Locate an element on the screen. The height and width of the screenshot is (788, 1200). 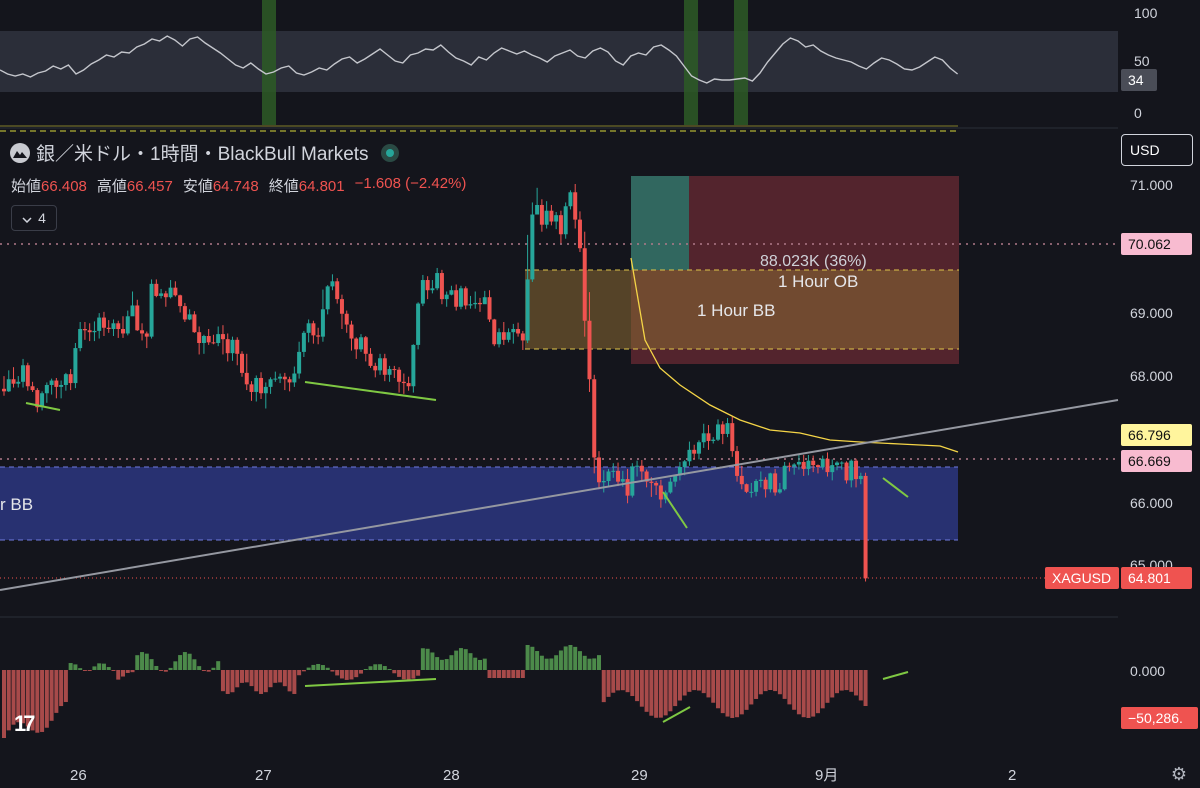
price-badge: 66.796 is located at coordinates (1156, 435).